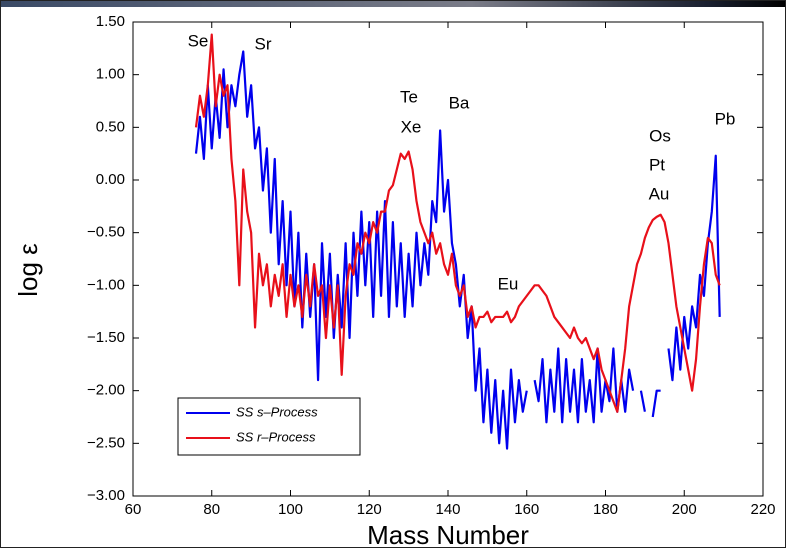 Image resolution: width=786 pixels, height=548 pixels. Describe the element at coordinates (448, 534) in the screenshot. I see `x-axis-label: Mass Number` at that location.